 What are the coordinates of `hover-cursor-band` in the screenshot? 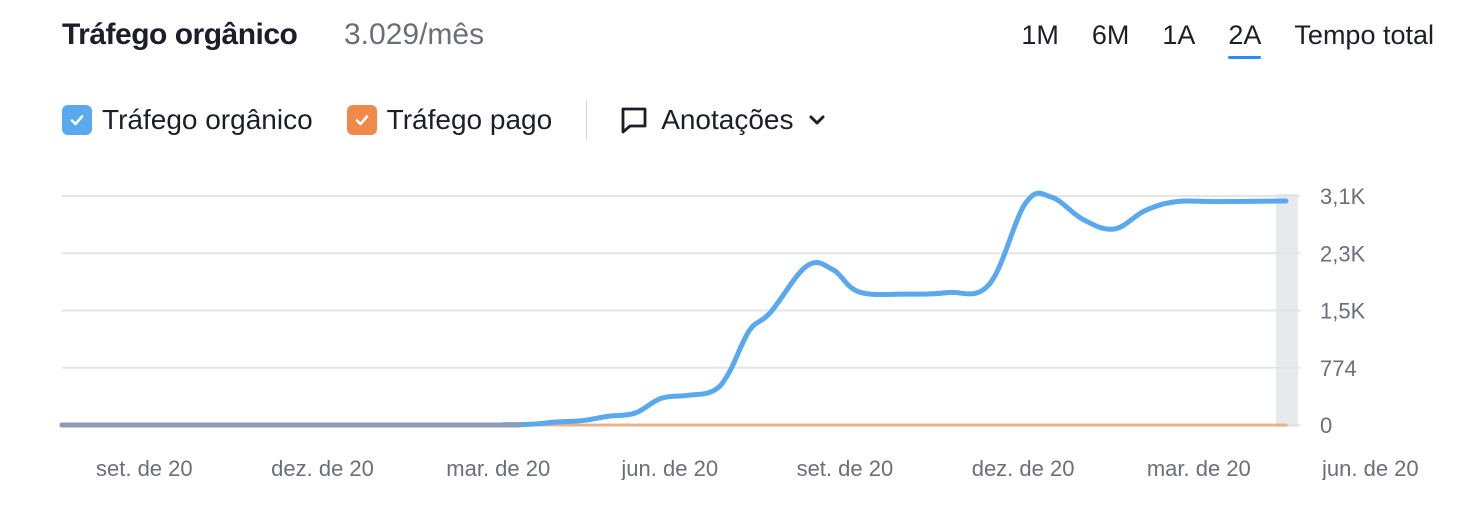 It's located at (1287, 310).